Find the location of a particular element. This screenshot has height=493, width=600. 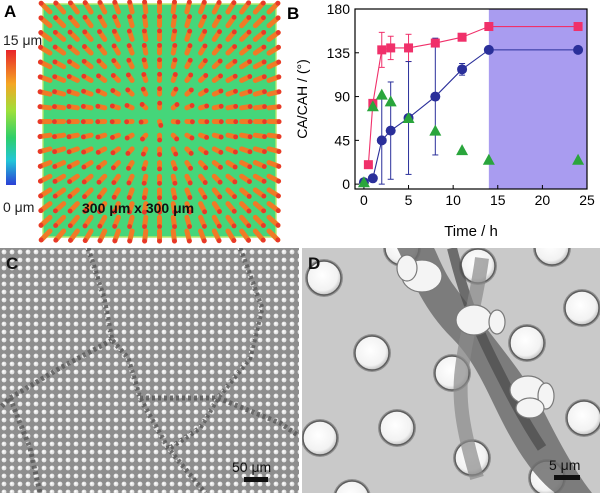

panel-letter-a: A is located at coordinates (10, 11).